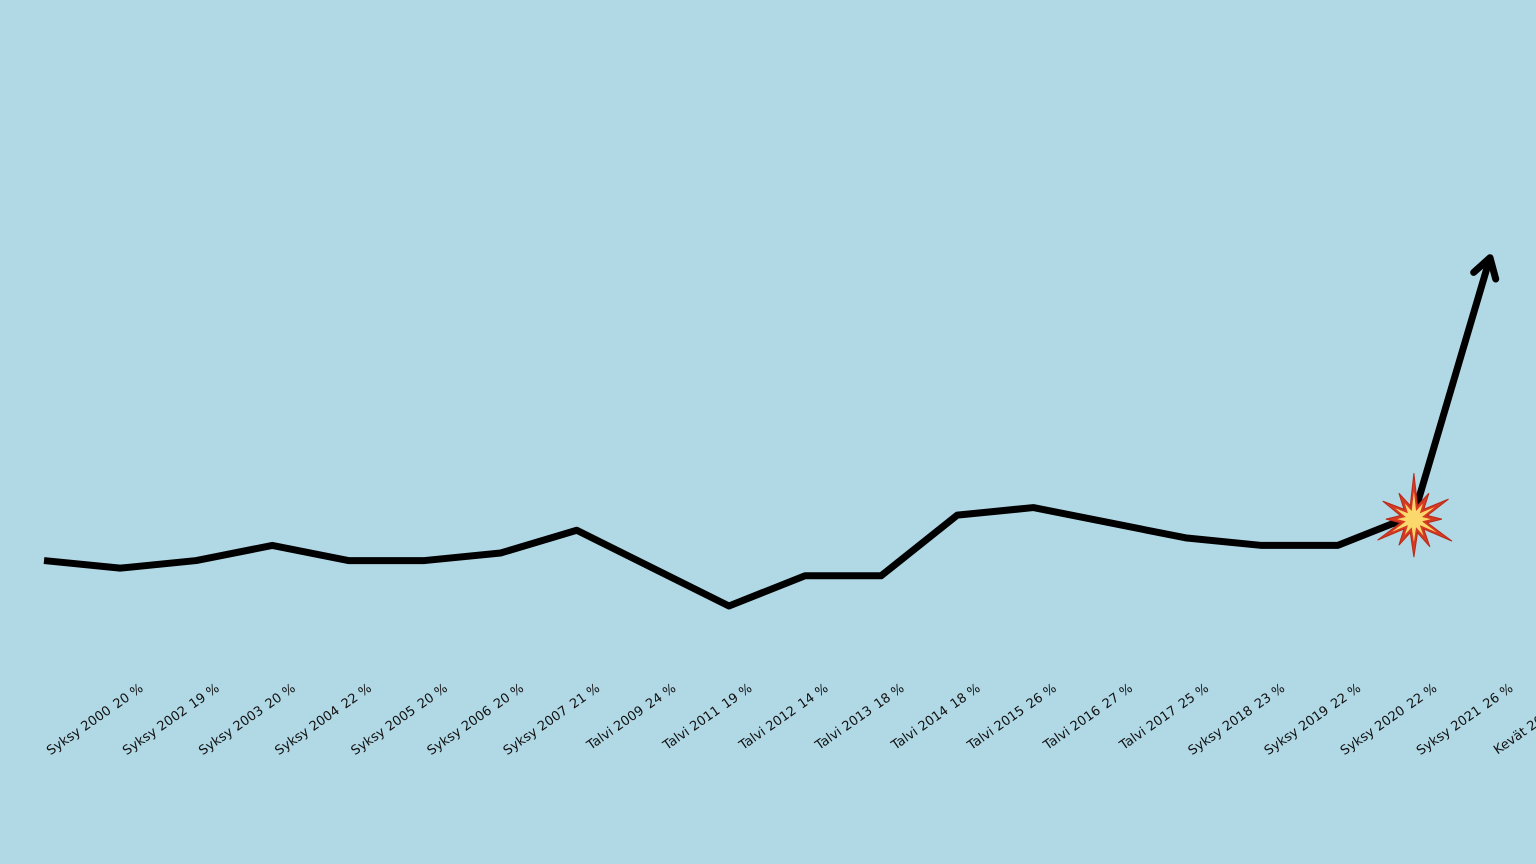 The height and width of the screenshot is (864, 1536). I want to click on arrow-head, so click(1485, 268).